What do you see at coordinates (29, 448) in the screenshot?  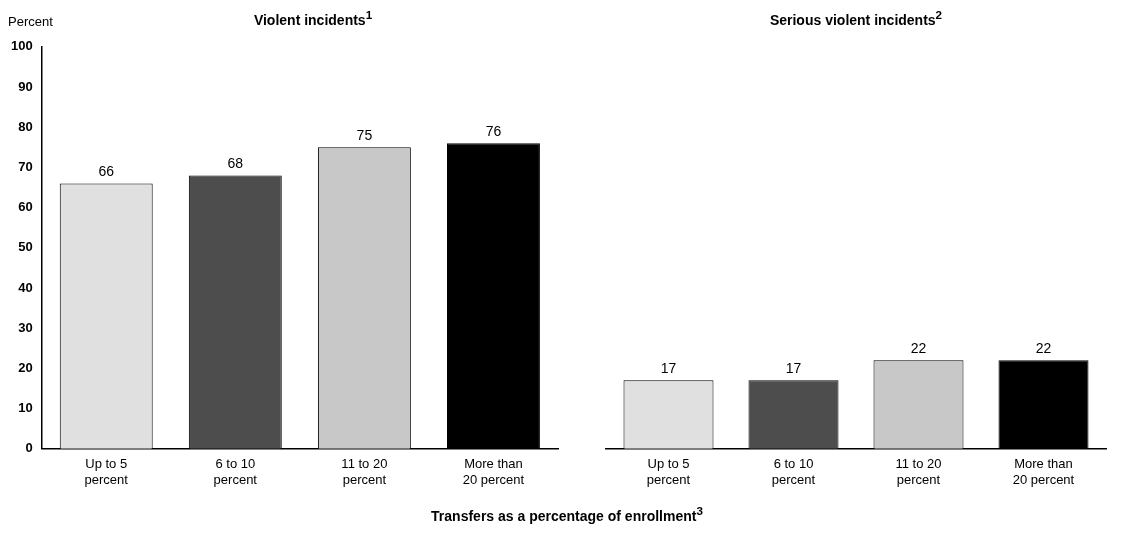 I see `y-tick-label: 0` at bounding box center [29, 448].